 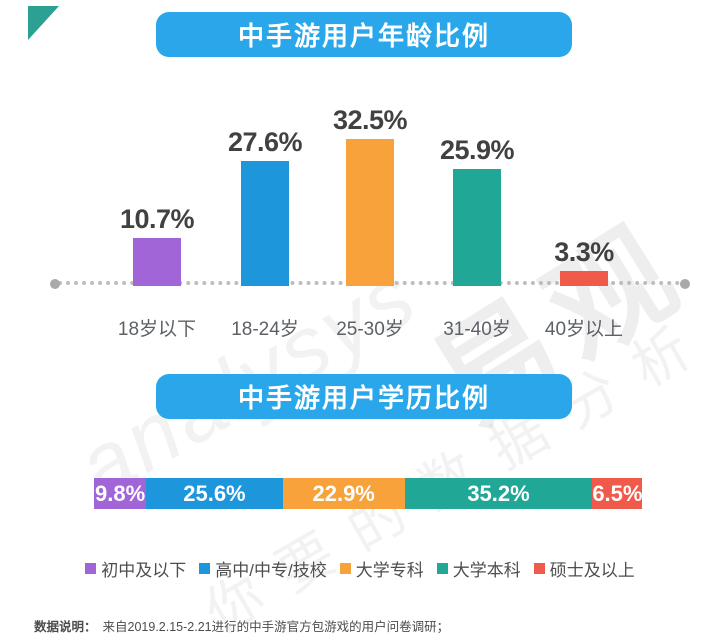 I want to click on edu-segment: 22.9%, so click(x=343, y=493).